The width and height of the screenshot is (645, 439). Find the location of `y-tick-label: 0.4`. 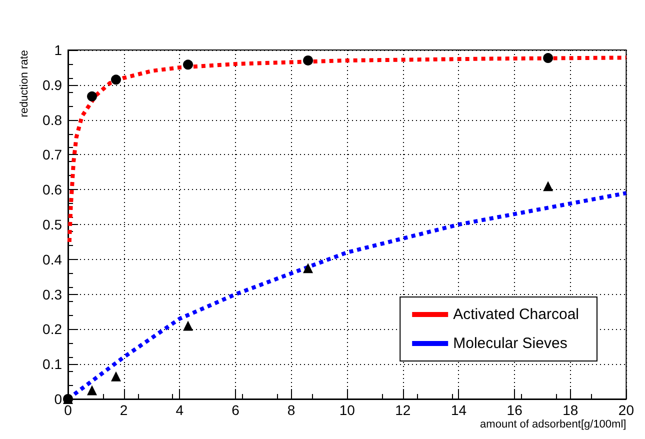

y-tick-label: 0.4 is located at coordinates (52, 259).